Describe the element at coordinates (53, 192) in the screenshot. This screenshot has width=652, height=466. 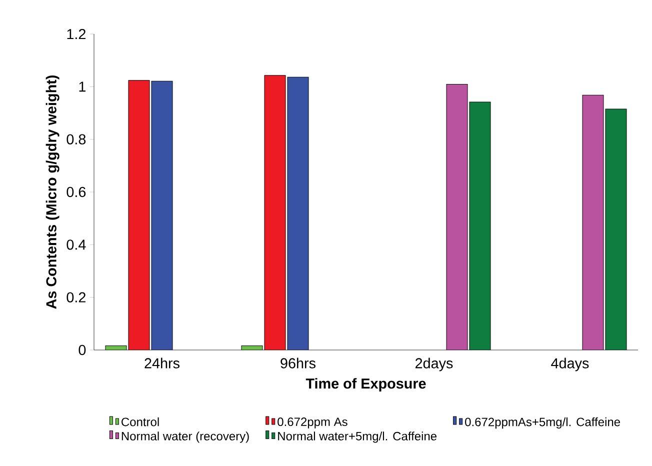
I see `y-axis-title: As Contents (Micro g/gdry weight)` at that location.